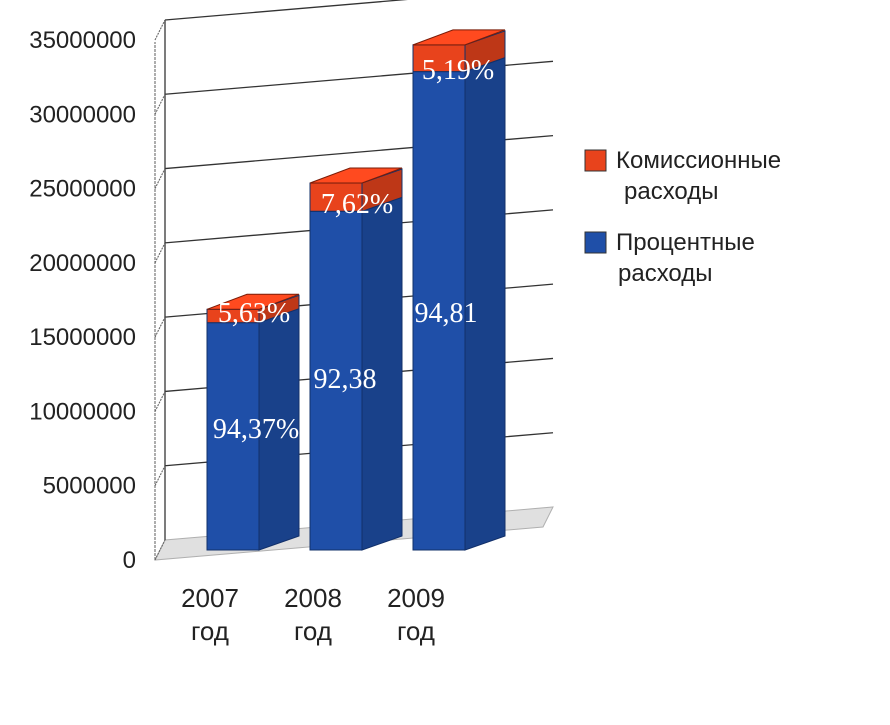 The height and width of the screenshot is (725, 890). I want to click on data-label: 5,19%, so click(458, 70).